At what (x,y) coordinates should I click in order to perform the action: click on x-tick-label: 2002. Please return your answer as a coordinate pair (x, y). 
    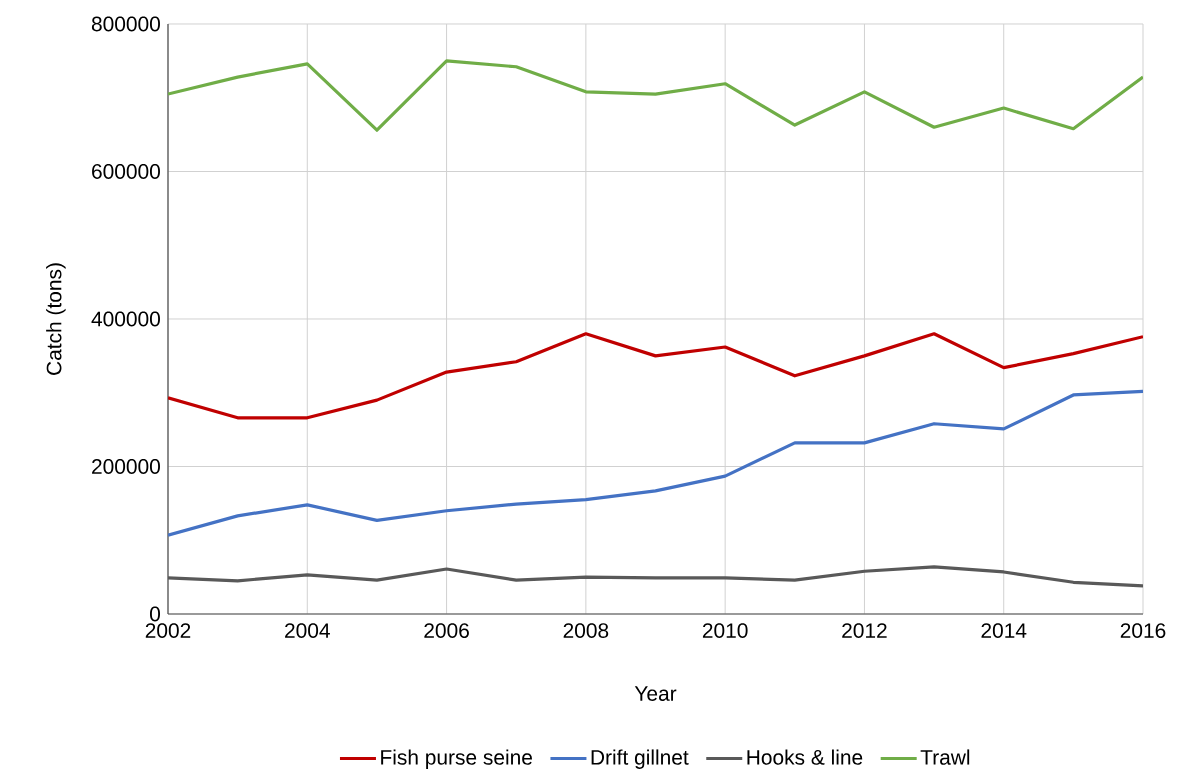
    Looking at the image, I should click on (168, 630).